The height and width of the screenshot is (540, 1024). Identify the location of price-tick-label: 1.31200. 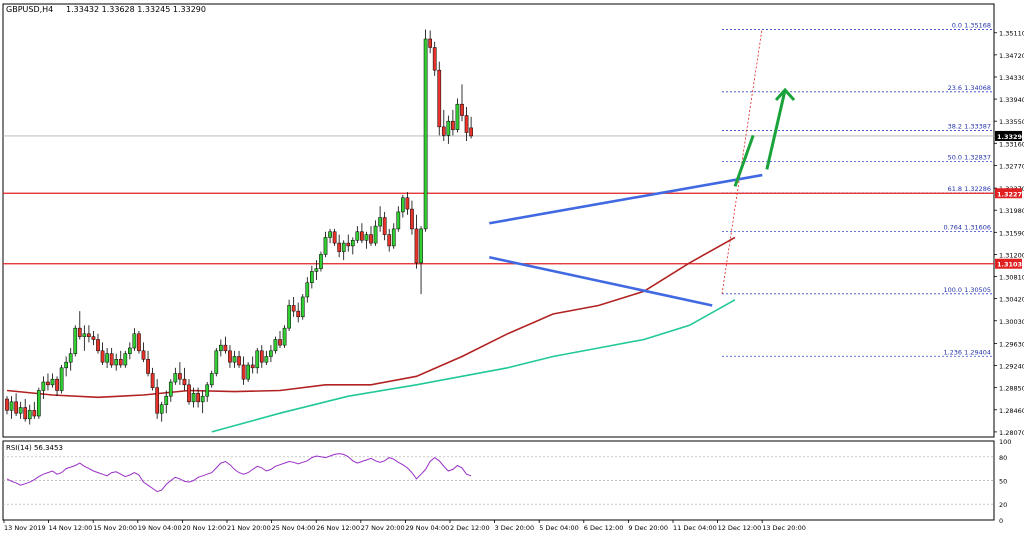
(1011, 255).